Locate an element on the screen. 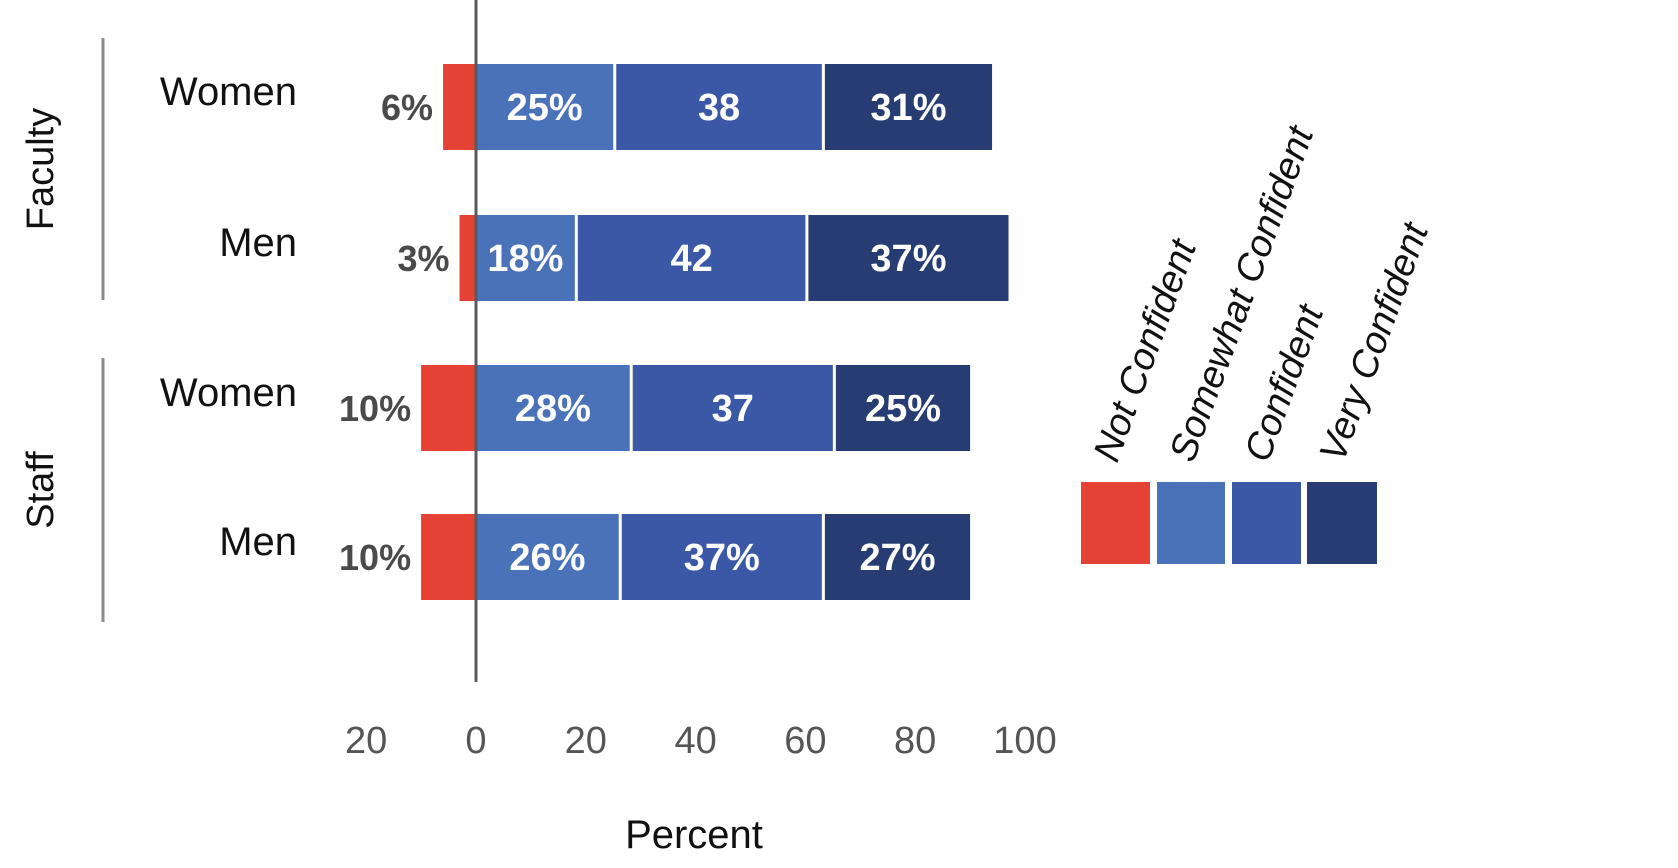 The image size is (1678, 868). label-confident-3: 37 is located at coordinates (733, 409).